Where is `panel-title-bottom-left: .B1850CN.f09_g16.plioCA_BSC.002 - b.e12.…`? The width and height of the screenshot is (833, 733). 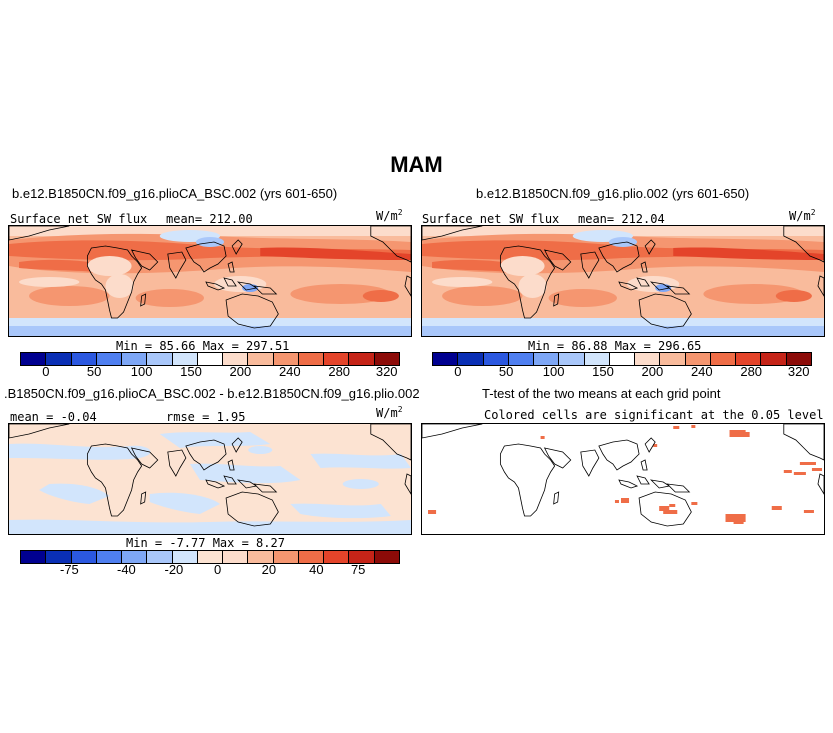
panel-title-bottom-left: .B1850CN.f09_g16.plioCA_BSC.002 - b.e12.… is located at coordinates (212, 393).